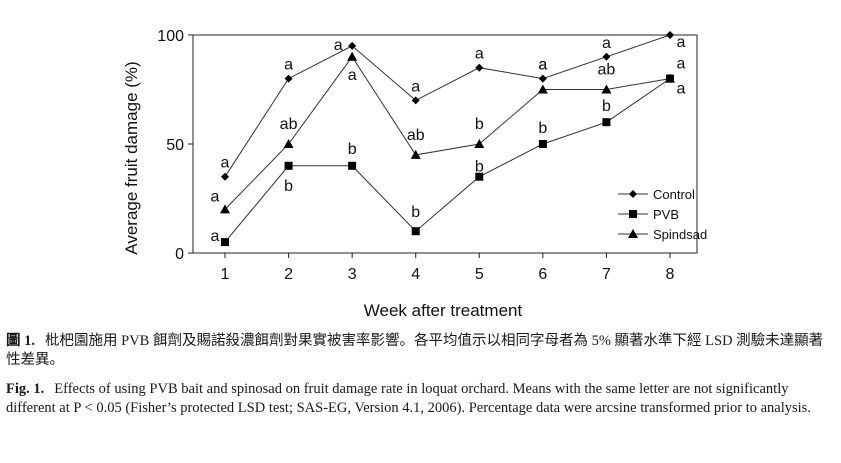 This screenshot has height=463, width=841. Describe the element at coordinates (666, 214) in the screenshot. I see `legend-label-pvb: PVB` at that location.